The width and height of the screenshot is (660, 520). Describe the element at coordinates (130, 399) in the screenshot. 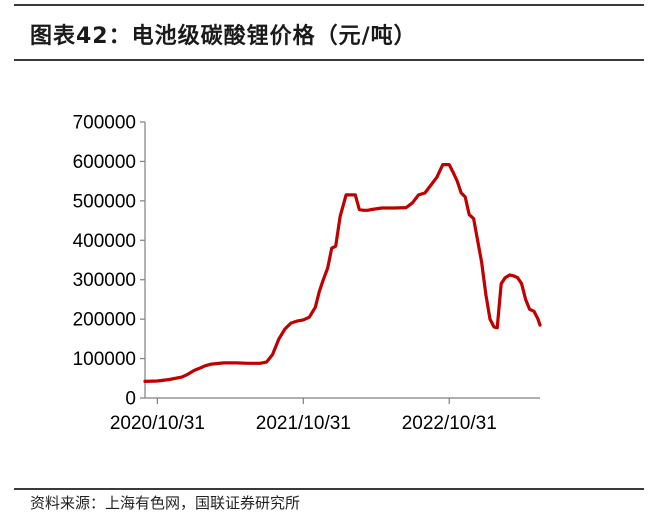

I see `y-tick-label: 0` at that location.